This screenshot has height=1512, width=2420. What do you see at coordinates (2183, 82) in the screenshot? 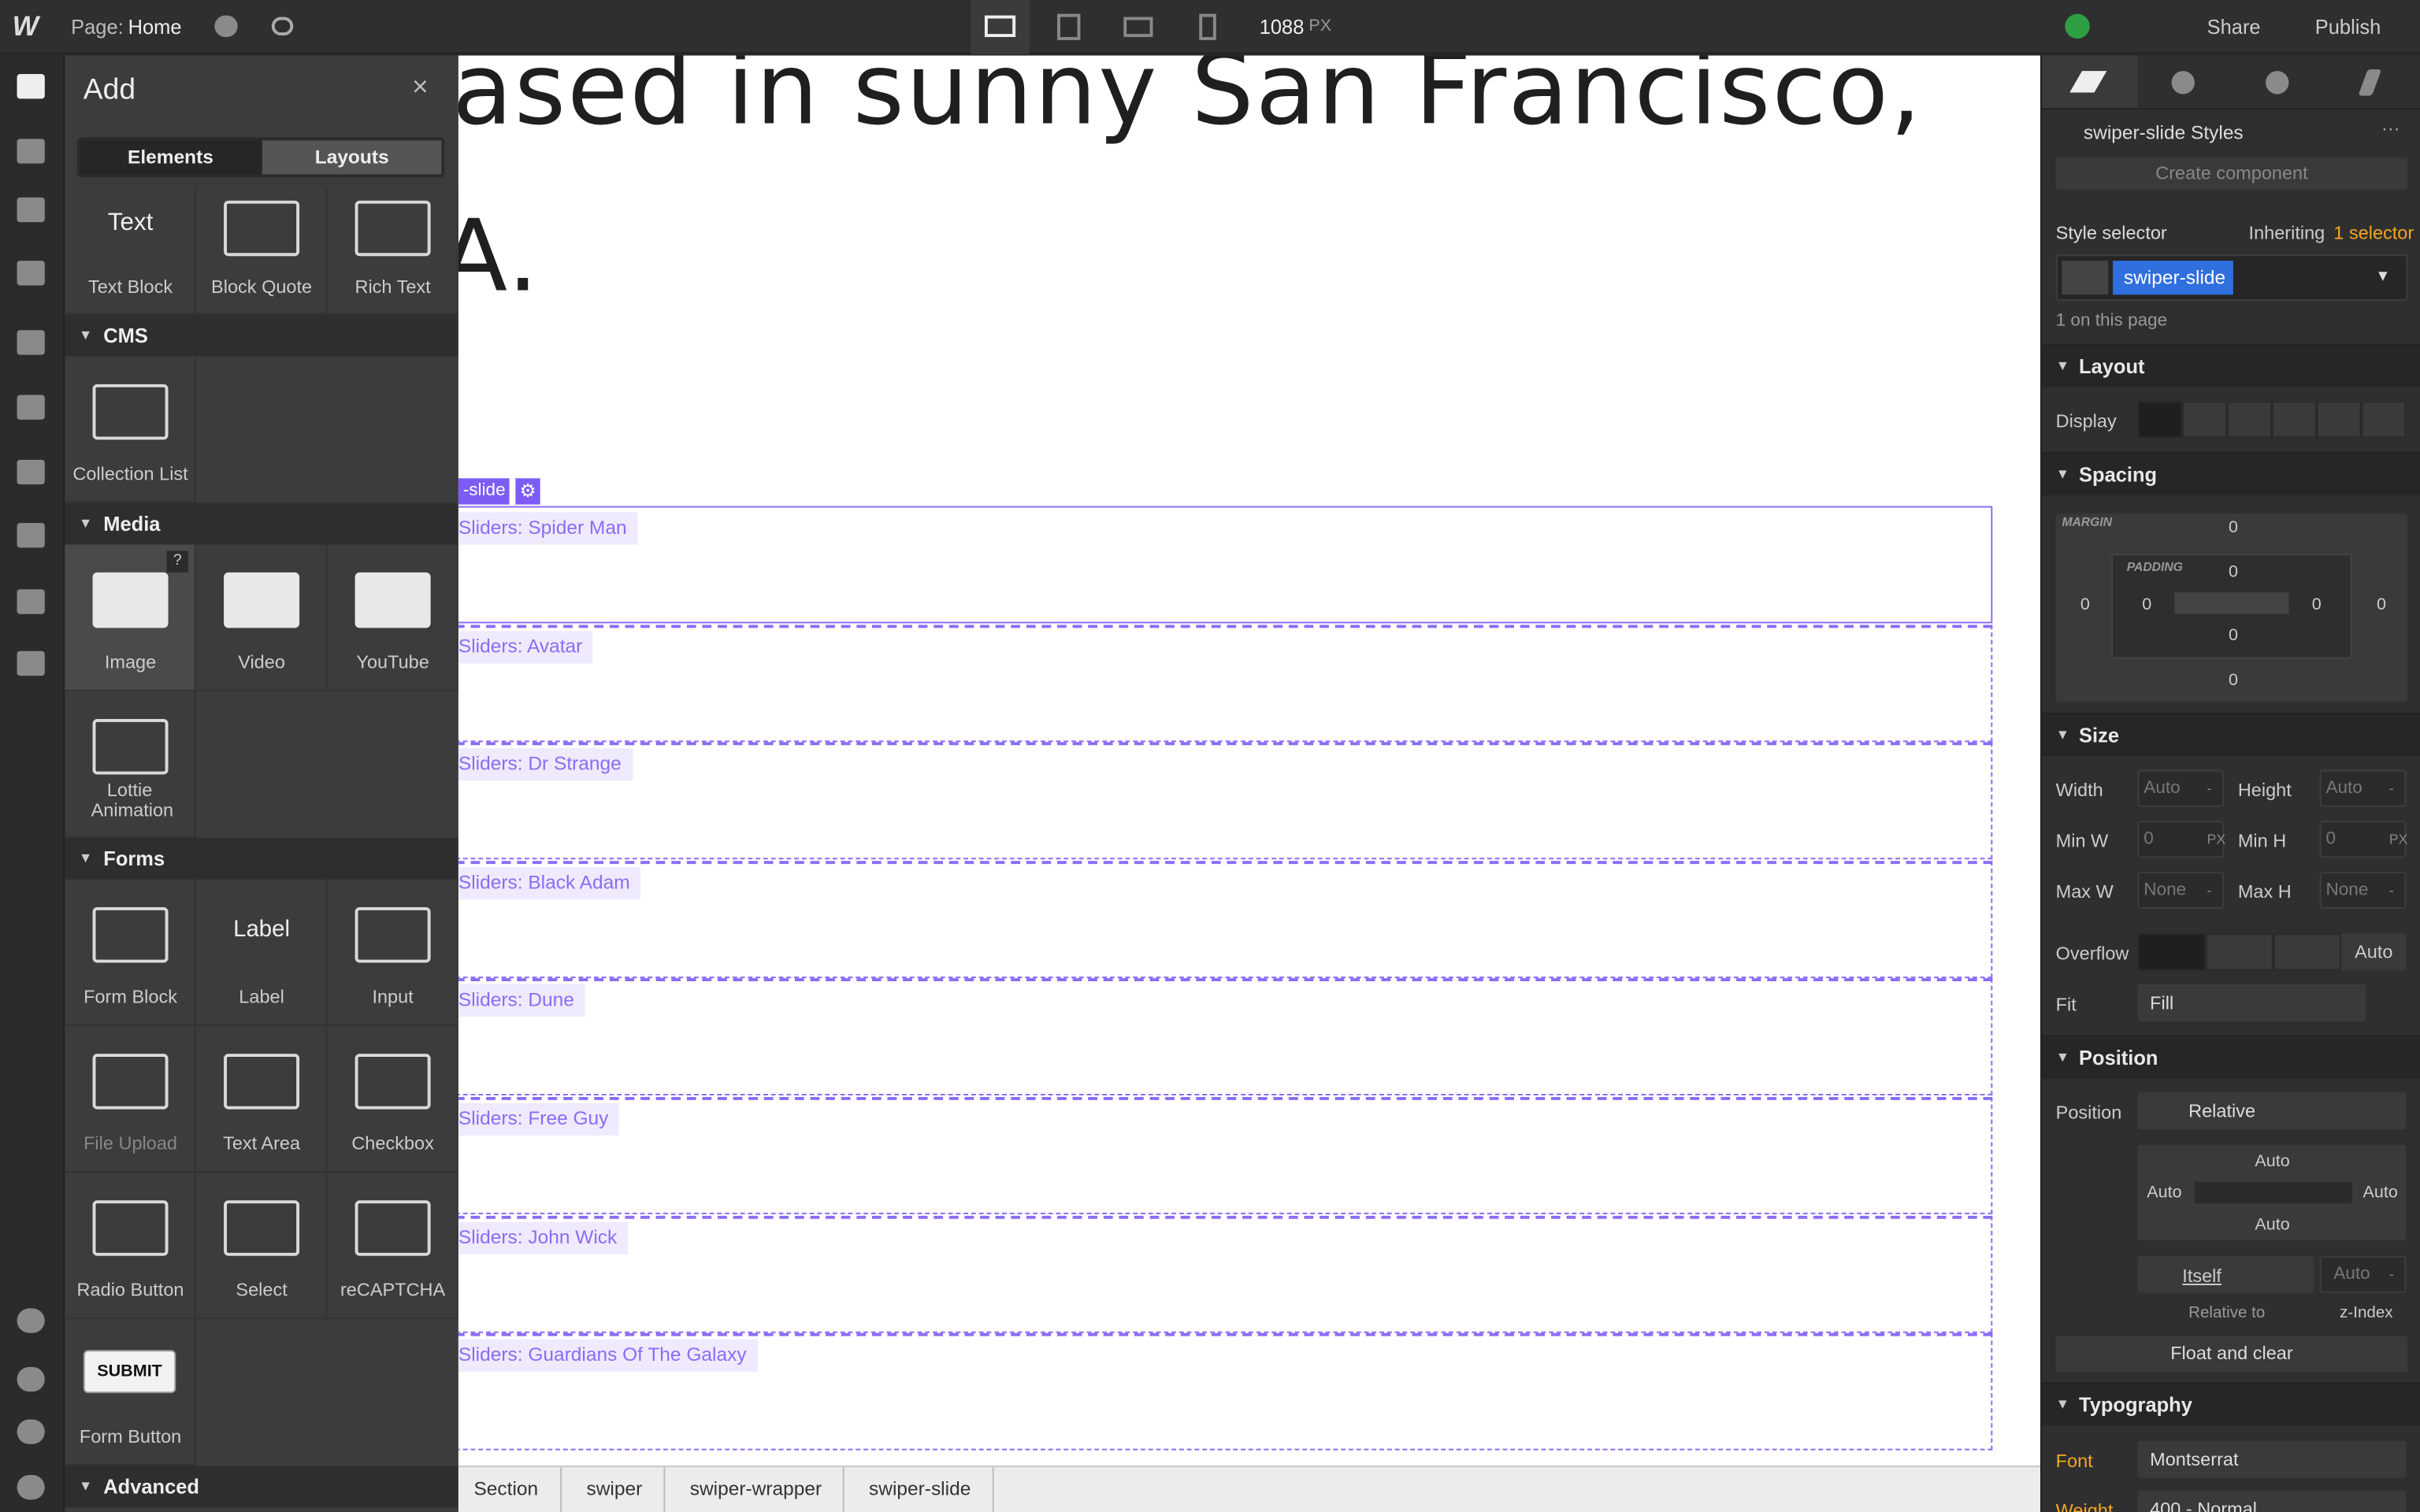
I see `settings-icon` at bounding box center [2183, 82].